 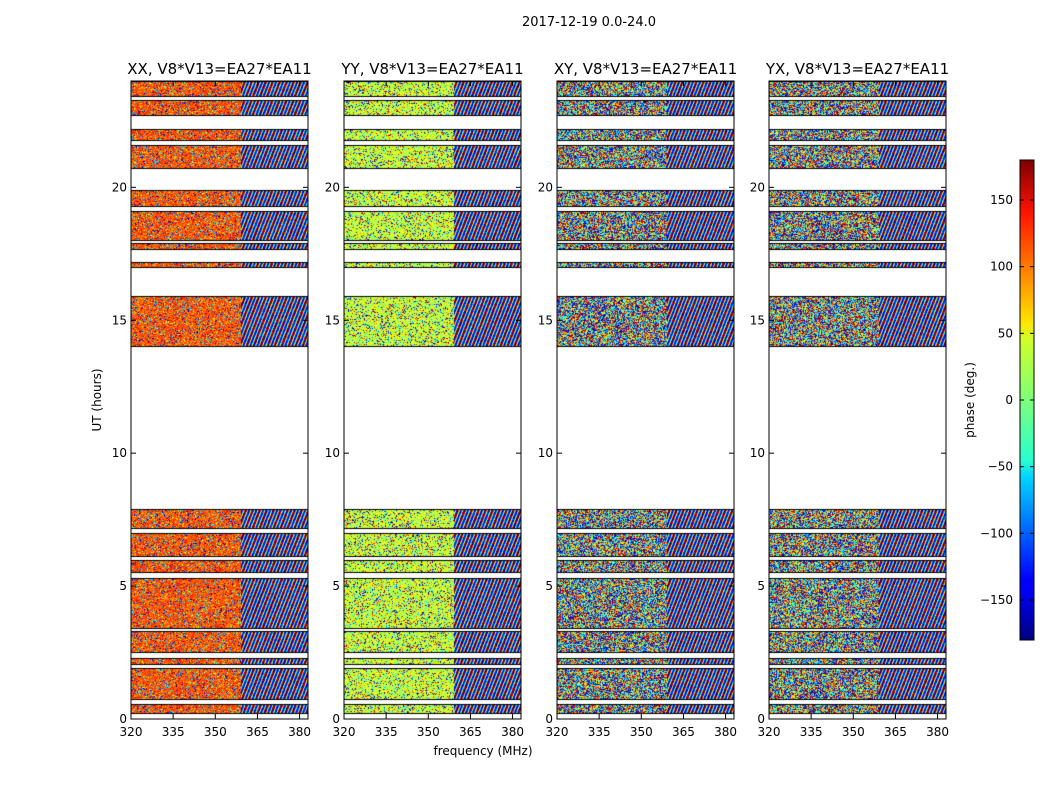 I want to click on colorbar: −150 −100 −50 0 50 100 150 phase (deg.), so click(x=999, y=400).